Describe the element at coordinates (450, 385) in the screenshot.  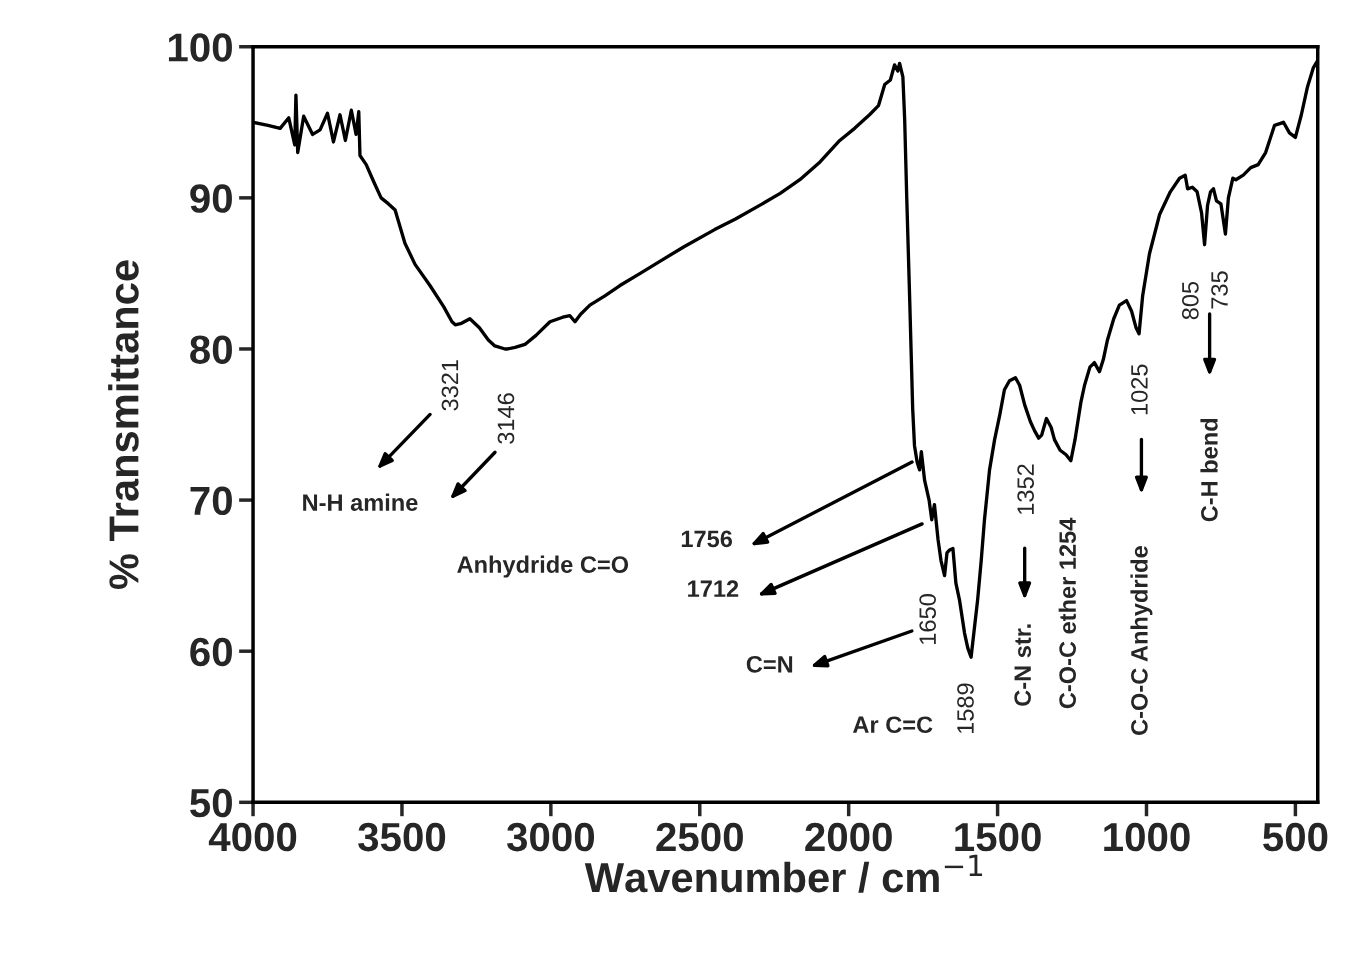
I see `annotation: 3321` at that location.